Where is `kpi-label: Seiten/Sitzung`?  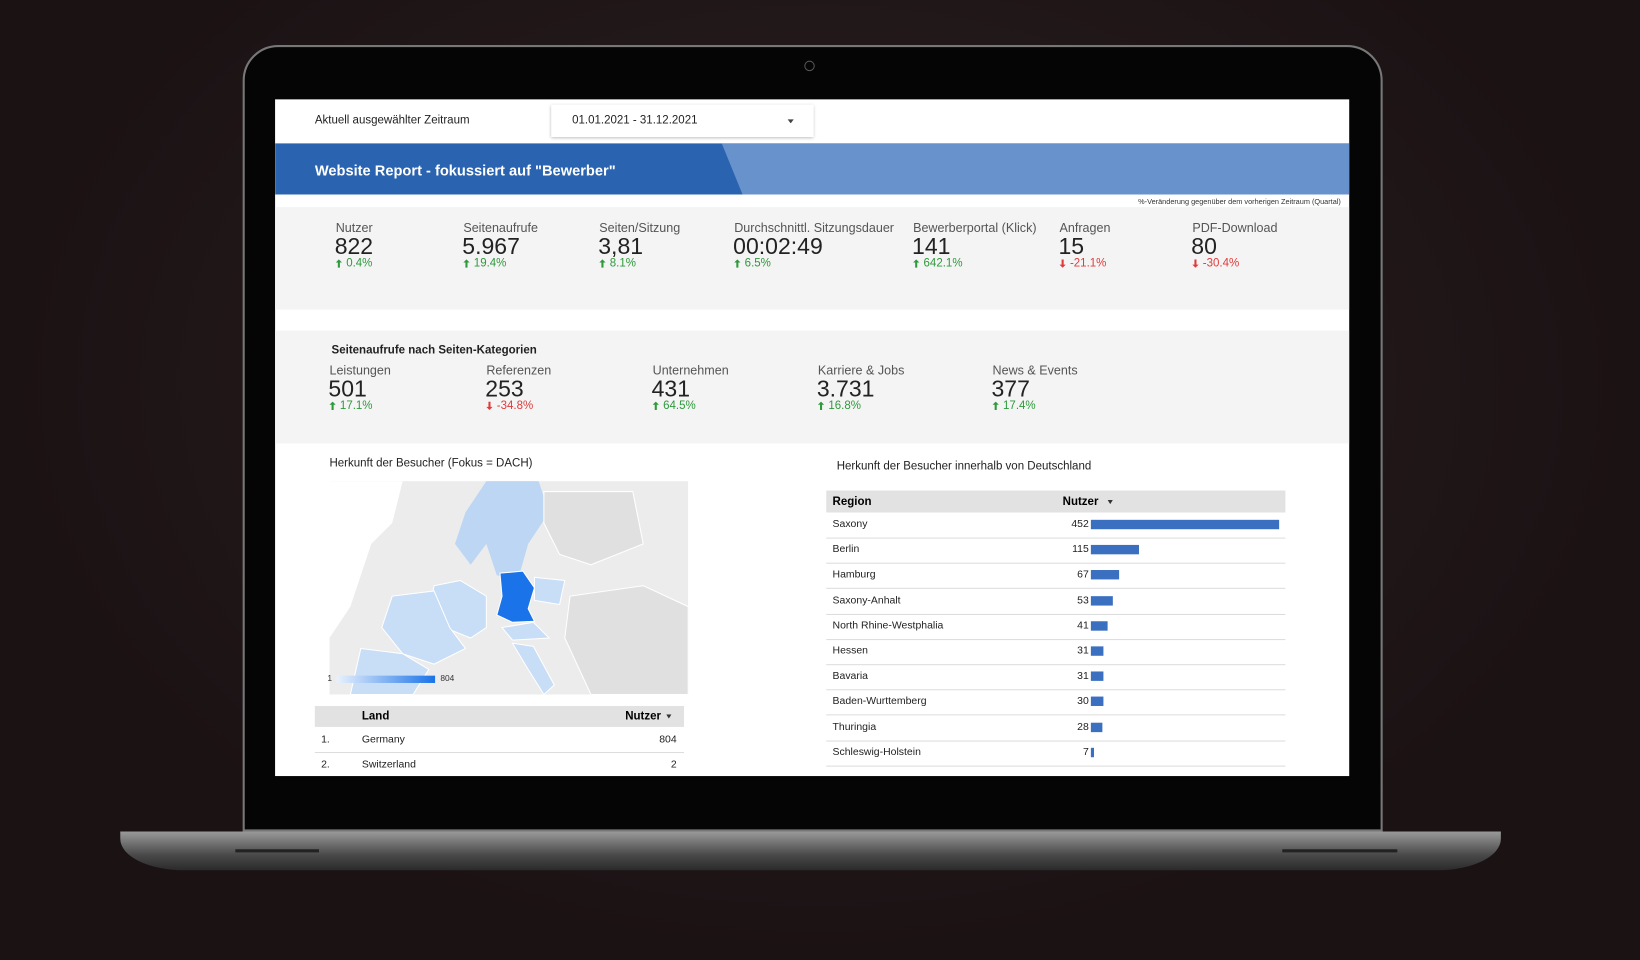
kpi-label: Seiten/Sitzung is located at coordinates (640, 228).